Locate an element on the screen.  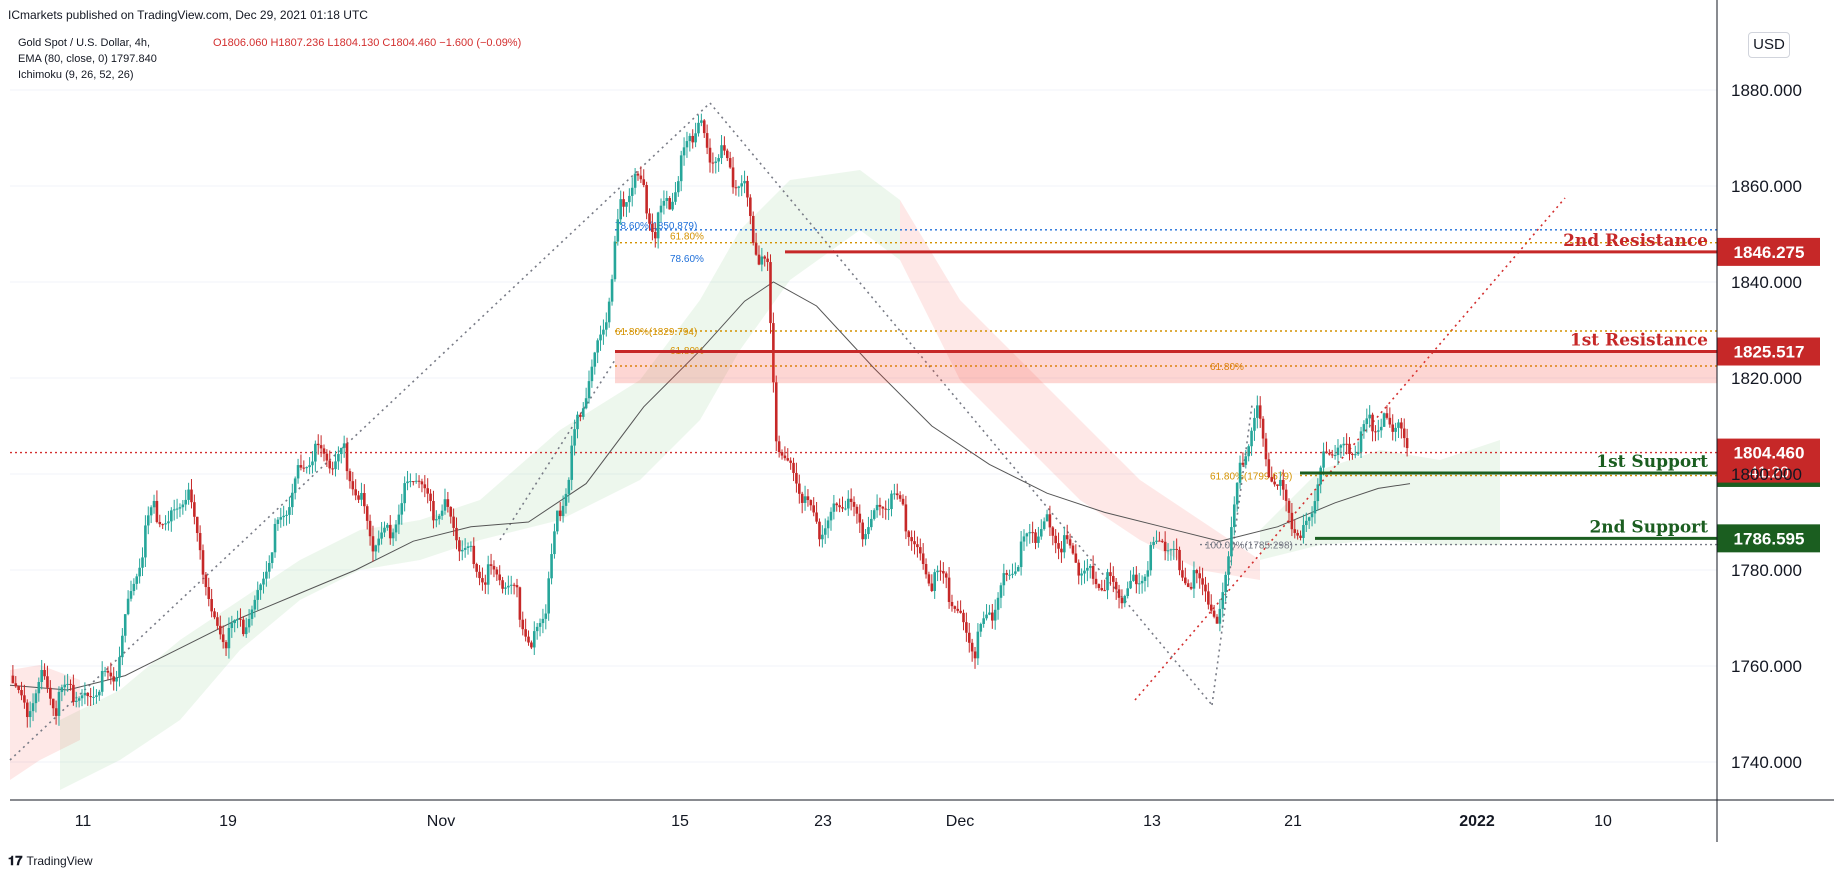
level-name: 1st Support is located at coordinates (1652, 462).